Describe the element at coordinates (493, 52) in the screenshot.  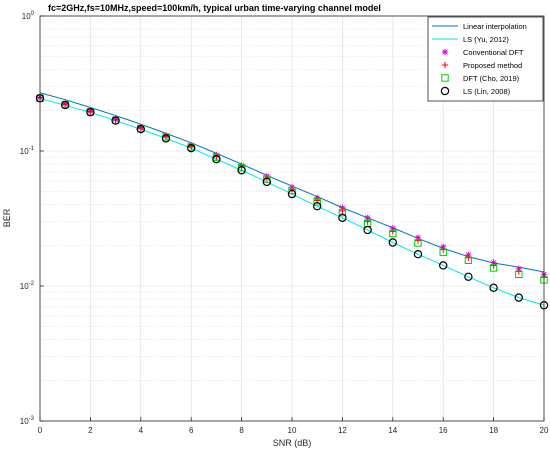
I see `legend-label-conventional-dft: Conventional DFT` at that location.